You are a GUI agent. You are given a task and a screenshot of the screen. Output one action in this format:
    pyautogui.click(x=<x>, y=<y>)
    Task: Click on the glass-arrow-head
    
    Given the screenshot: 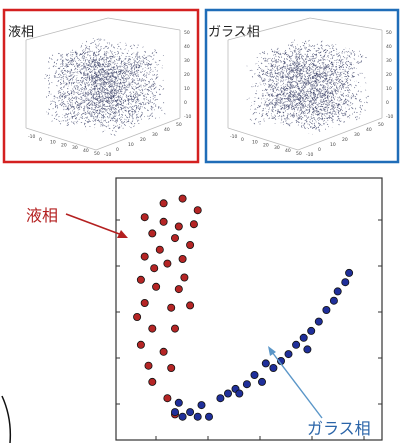 What is the action you would take?
    pyautogui.click(x=272, y=351)
    